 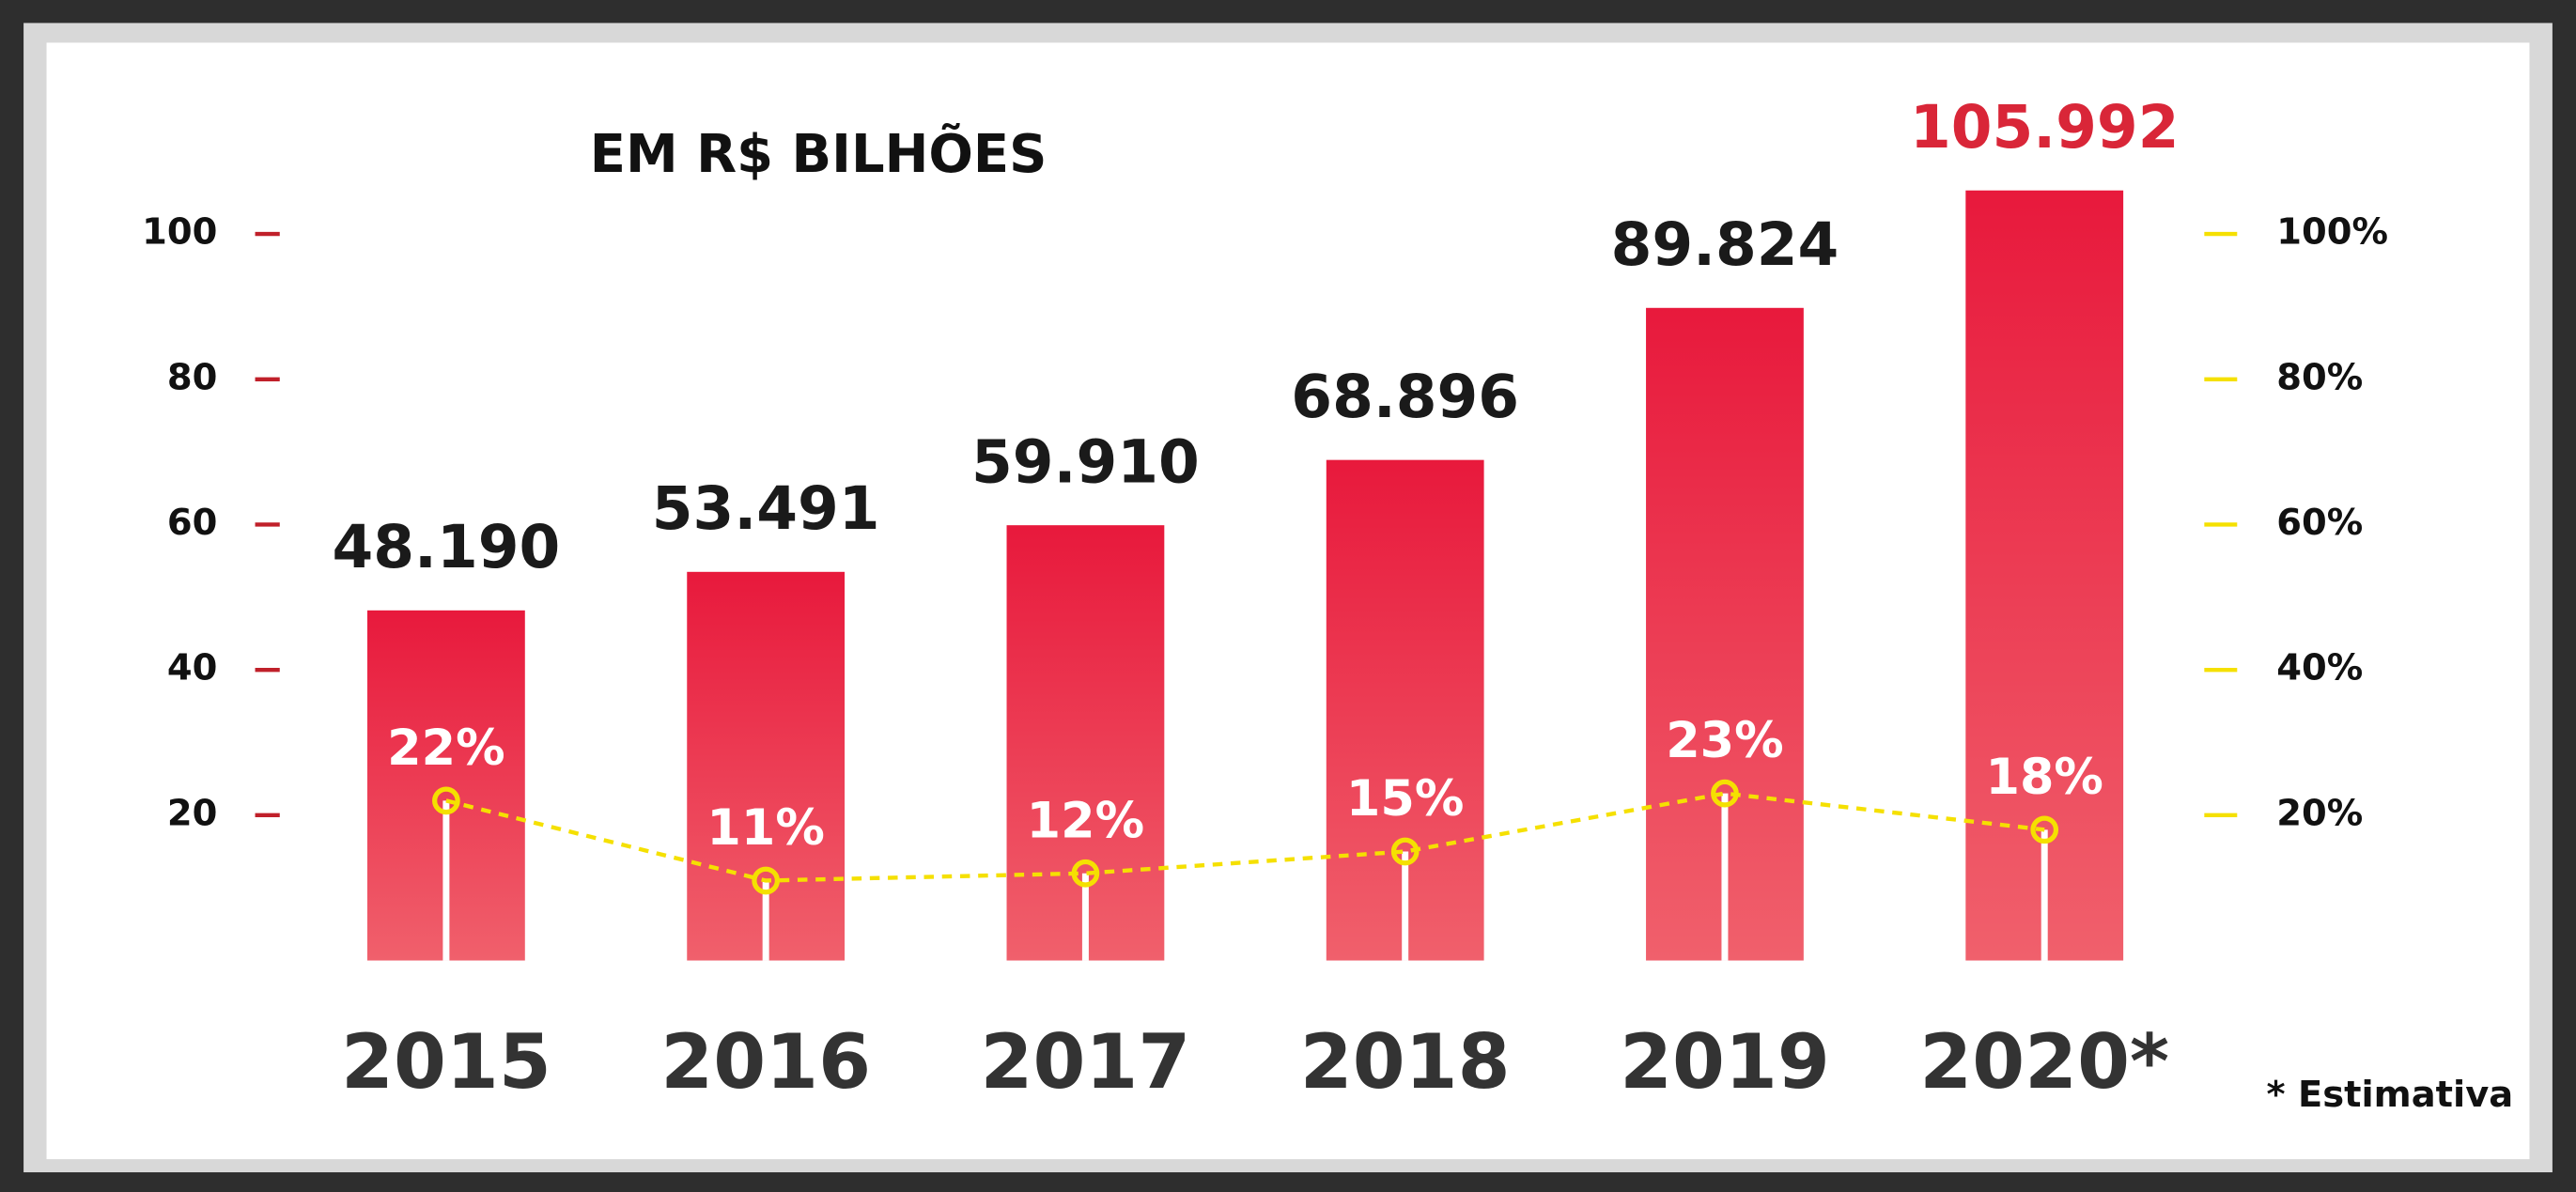 What do you see at coordinates (1725, 244) in the screenshot?
I see `bar-value-label: 89.824` at bounding box center [1725, 244].